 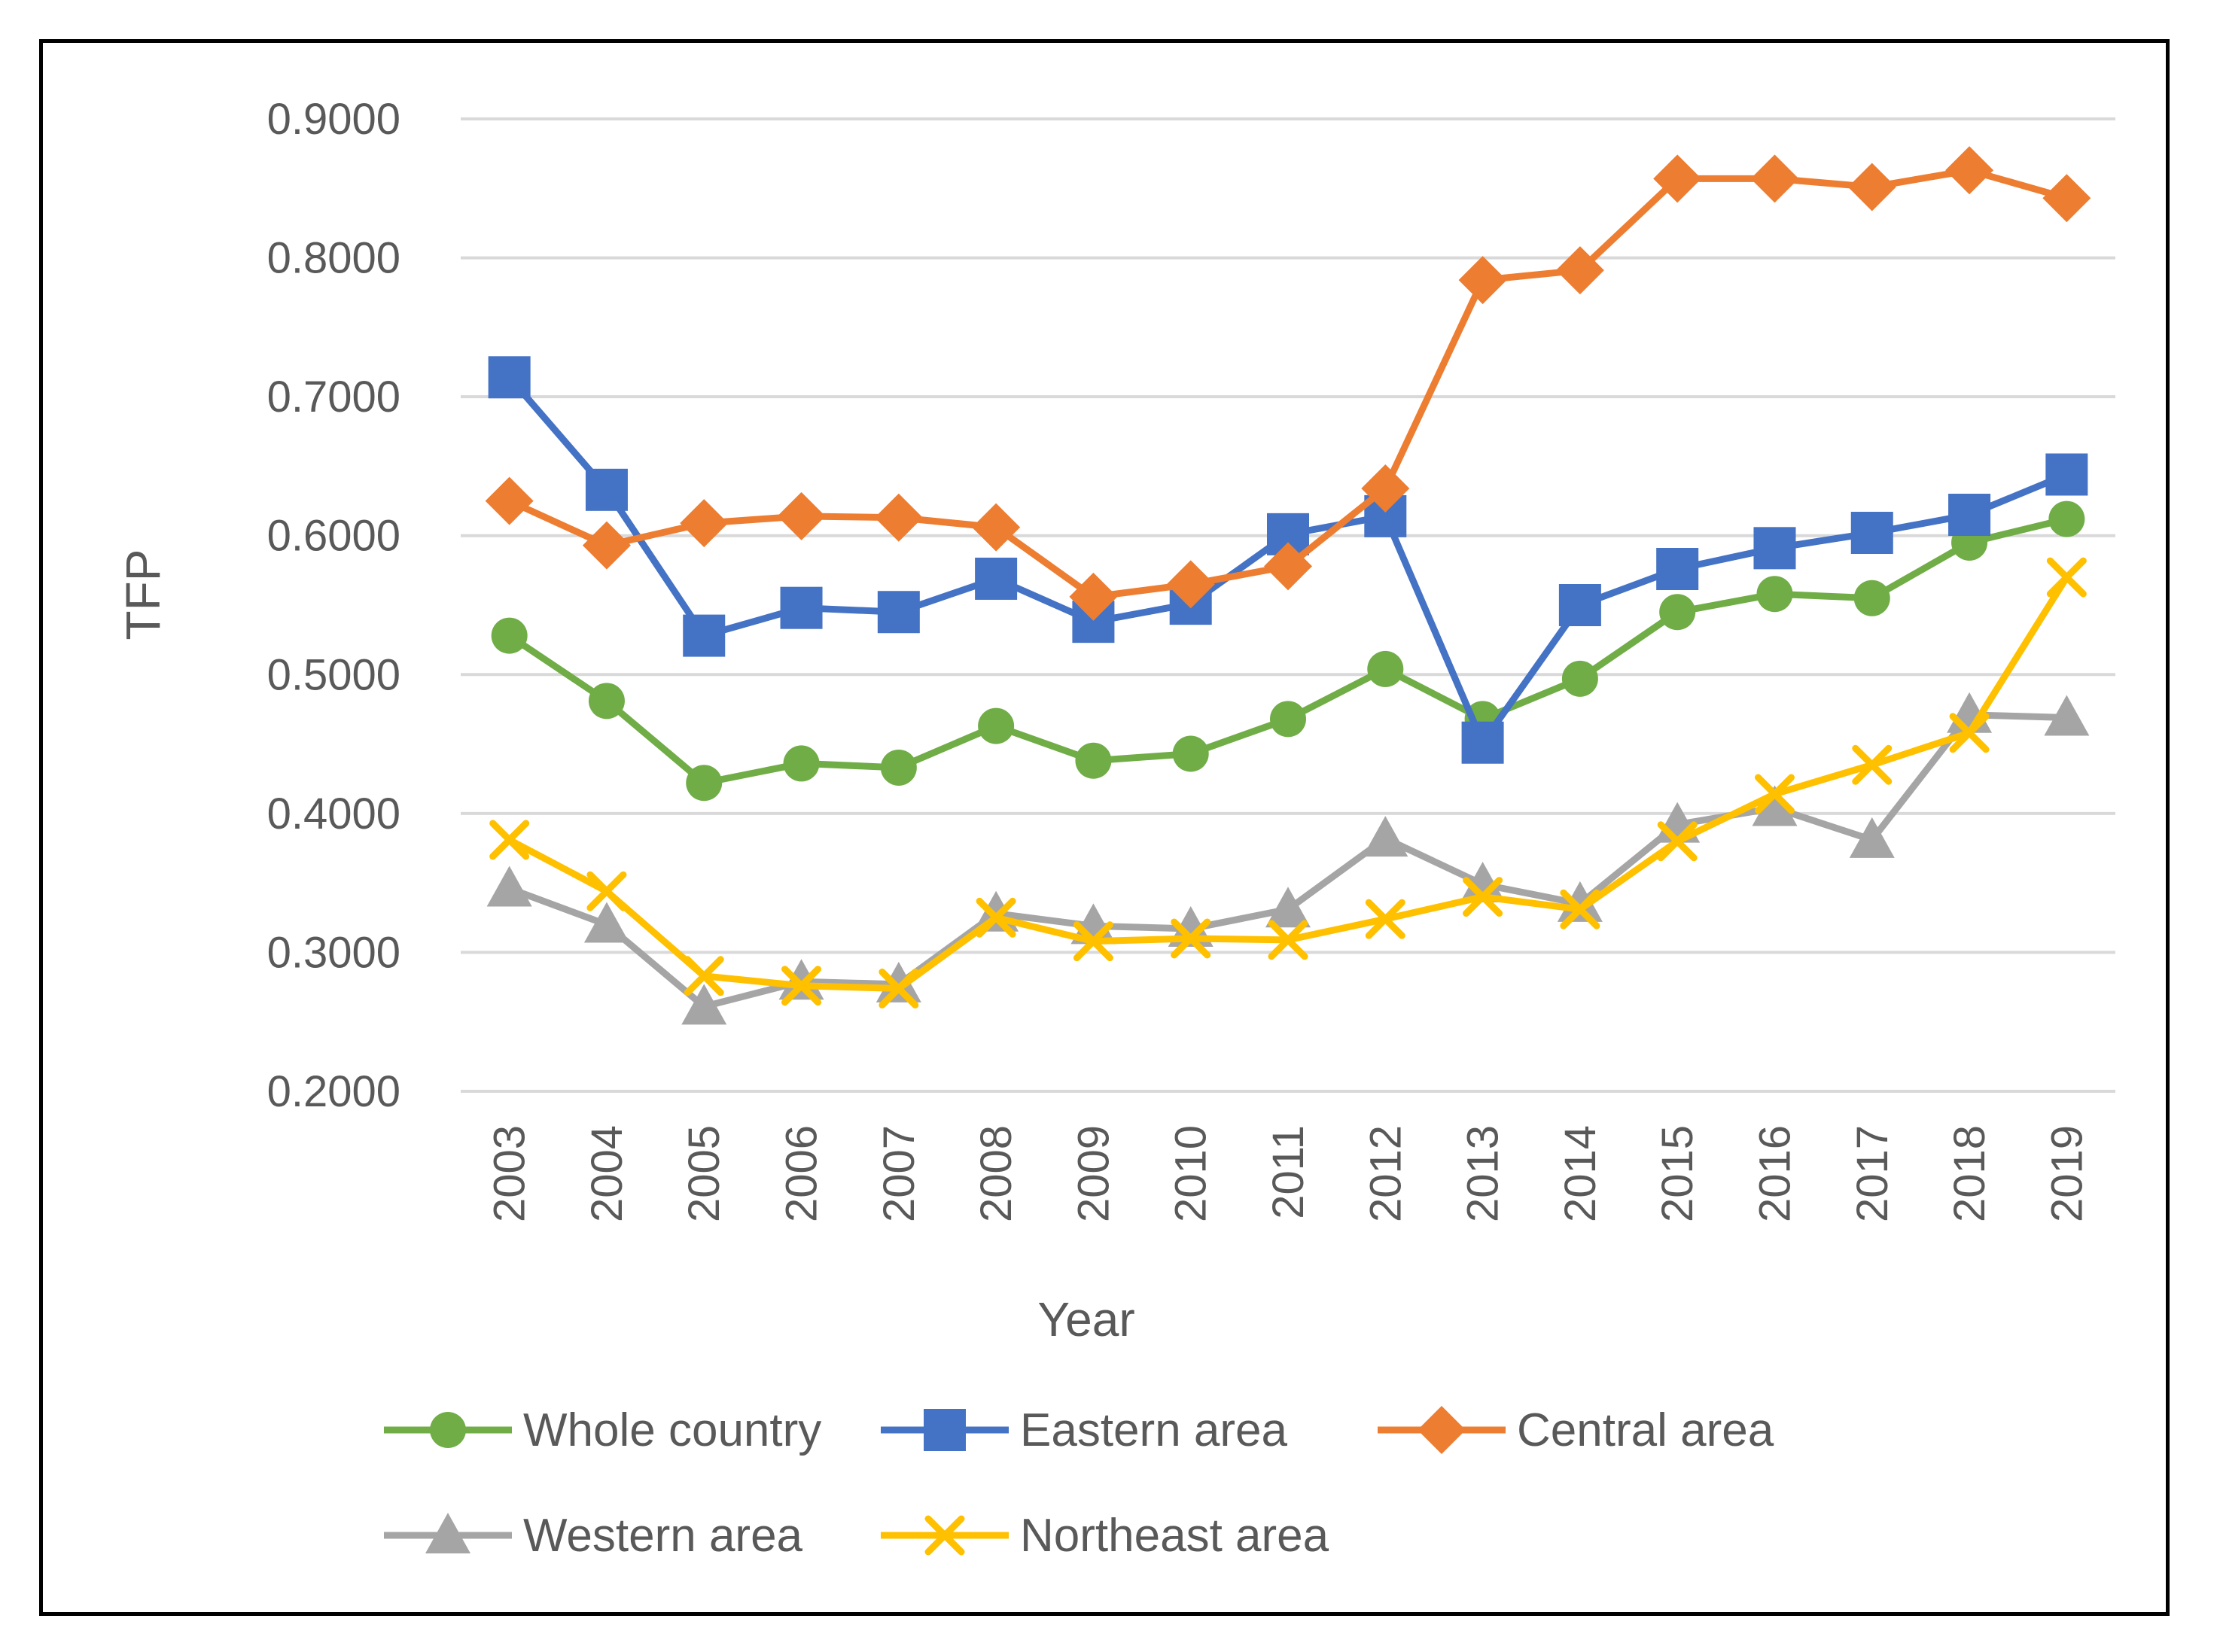 I want to click on series-whole-country, so click(x=1288, y=651).